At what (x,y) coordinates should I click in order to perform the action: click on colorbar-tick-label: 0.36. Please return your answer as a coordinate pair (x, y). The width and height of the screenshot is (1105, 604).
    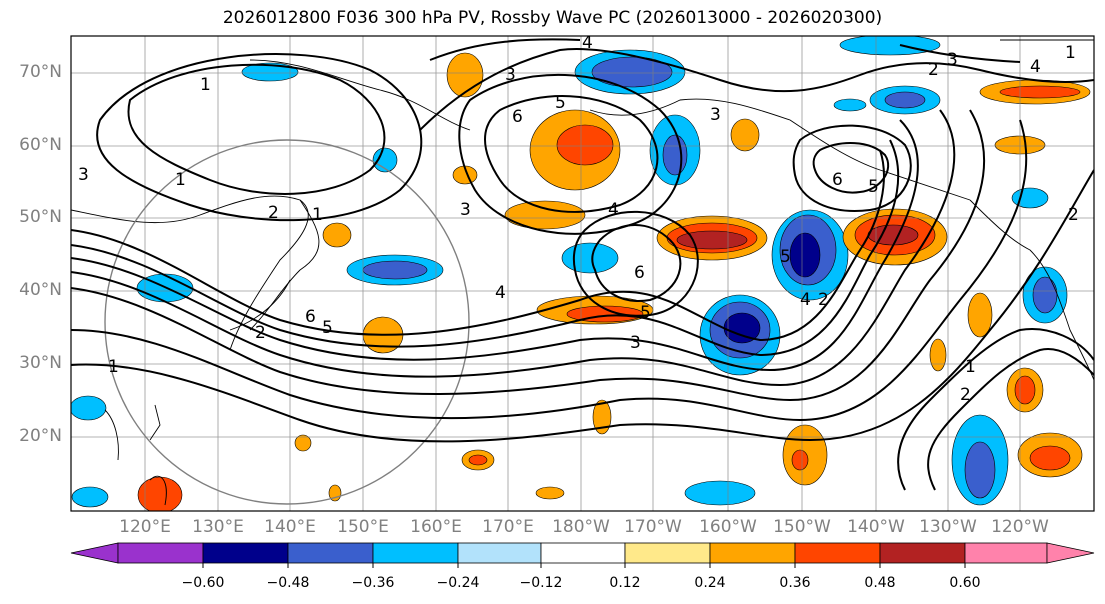
    Looking at the image, I should click on (795, 583).